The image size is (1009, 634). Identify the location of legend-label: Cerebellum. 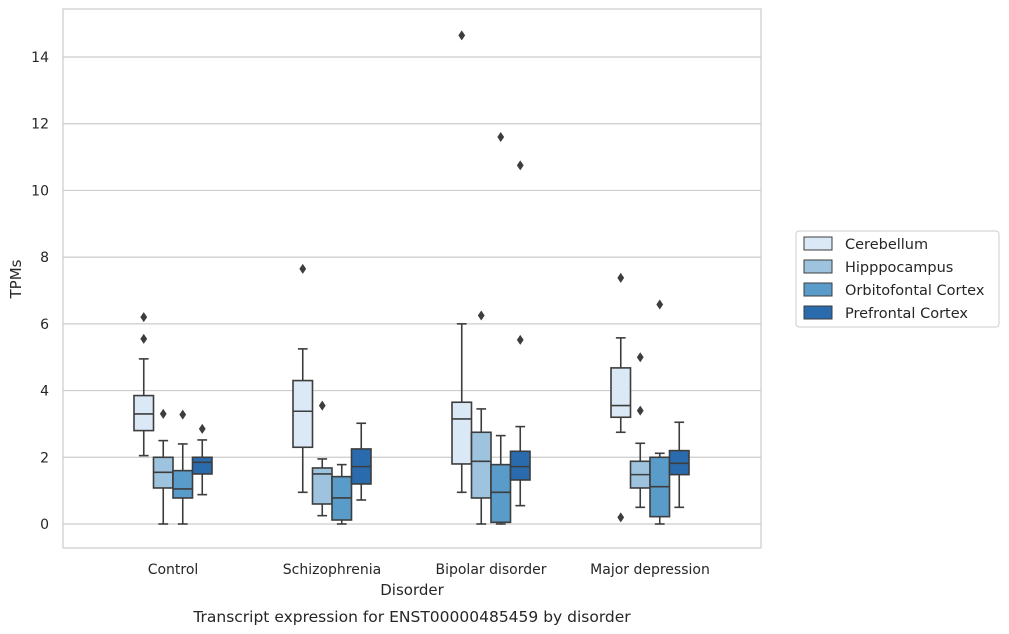
(886, 245).